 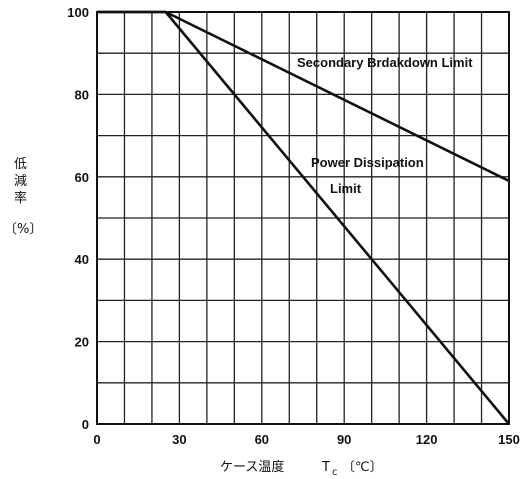 I want to click on y-axis-char-1: 低, so click(x=20, y=164).